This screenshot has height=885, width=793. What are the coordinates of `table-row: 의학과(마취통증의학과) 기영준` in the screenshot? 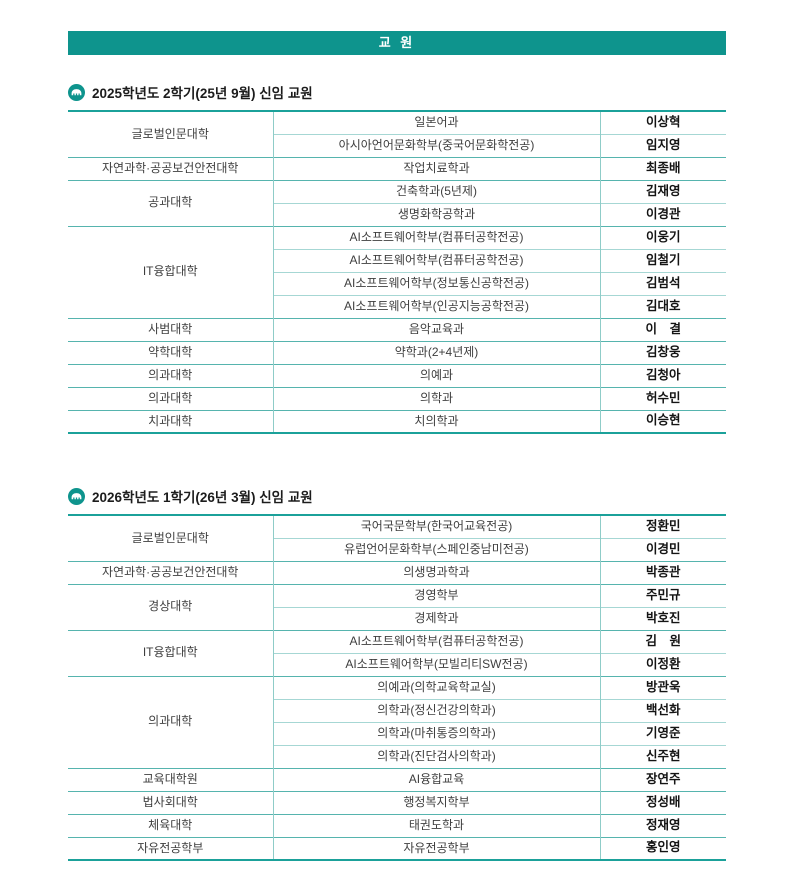 It's located at (397, 733).